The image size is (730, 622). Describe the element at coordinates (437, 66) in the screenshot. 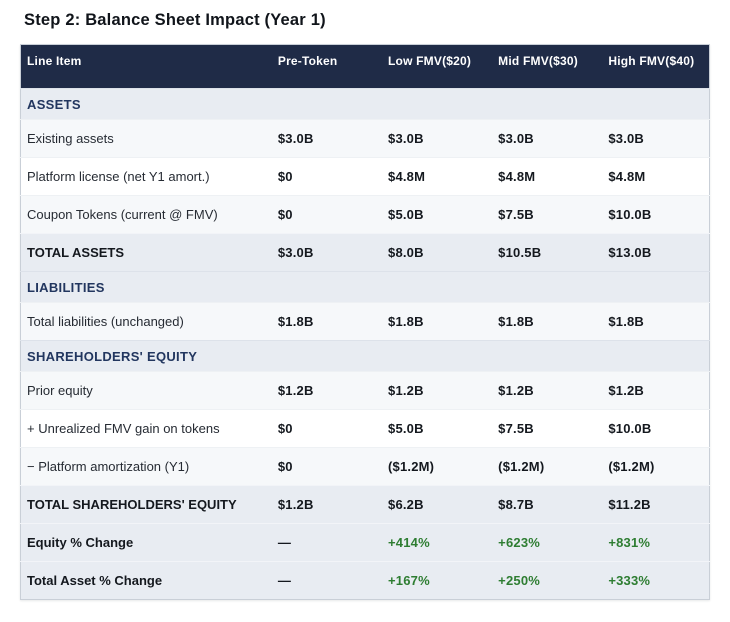

I see `col-header-low-fmv: Low FMV($20)` at that location.